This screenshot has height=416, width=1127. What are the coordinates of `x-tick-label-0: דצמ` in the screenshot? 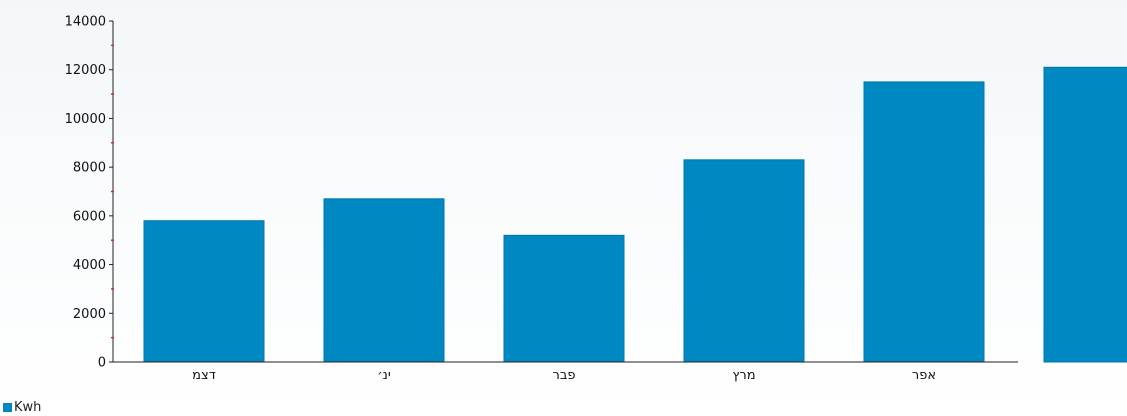 It's located at (204, 375).